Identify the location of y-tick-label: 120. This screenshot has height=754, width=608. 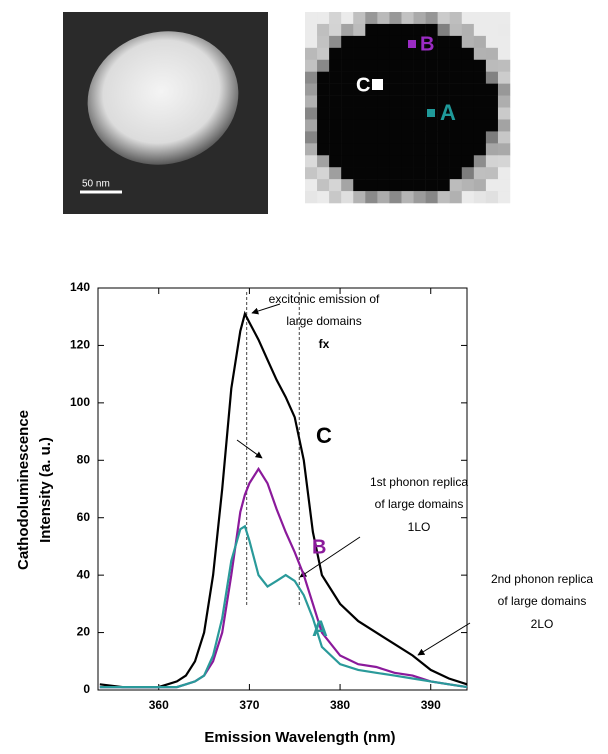
(80, 345).